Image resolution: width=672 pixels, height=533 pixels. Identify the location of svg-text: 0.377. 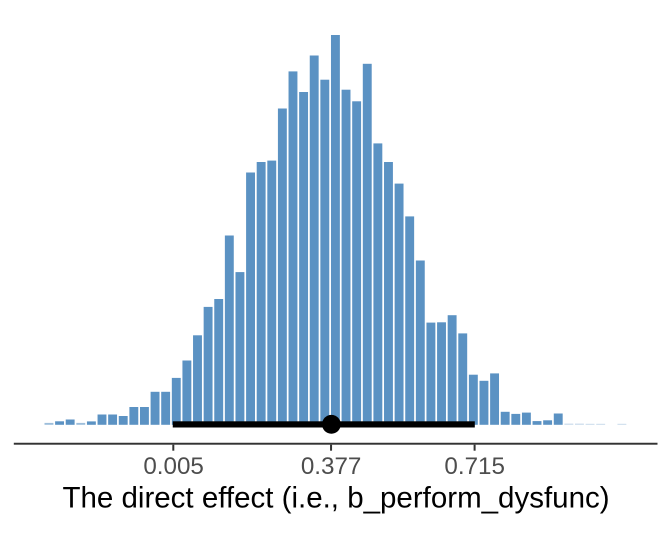
(331, 466).